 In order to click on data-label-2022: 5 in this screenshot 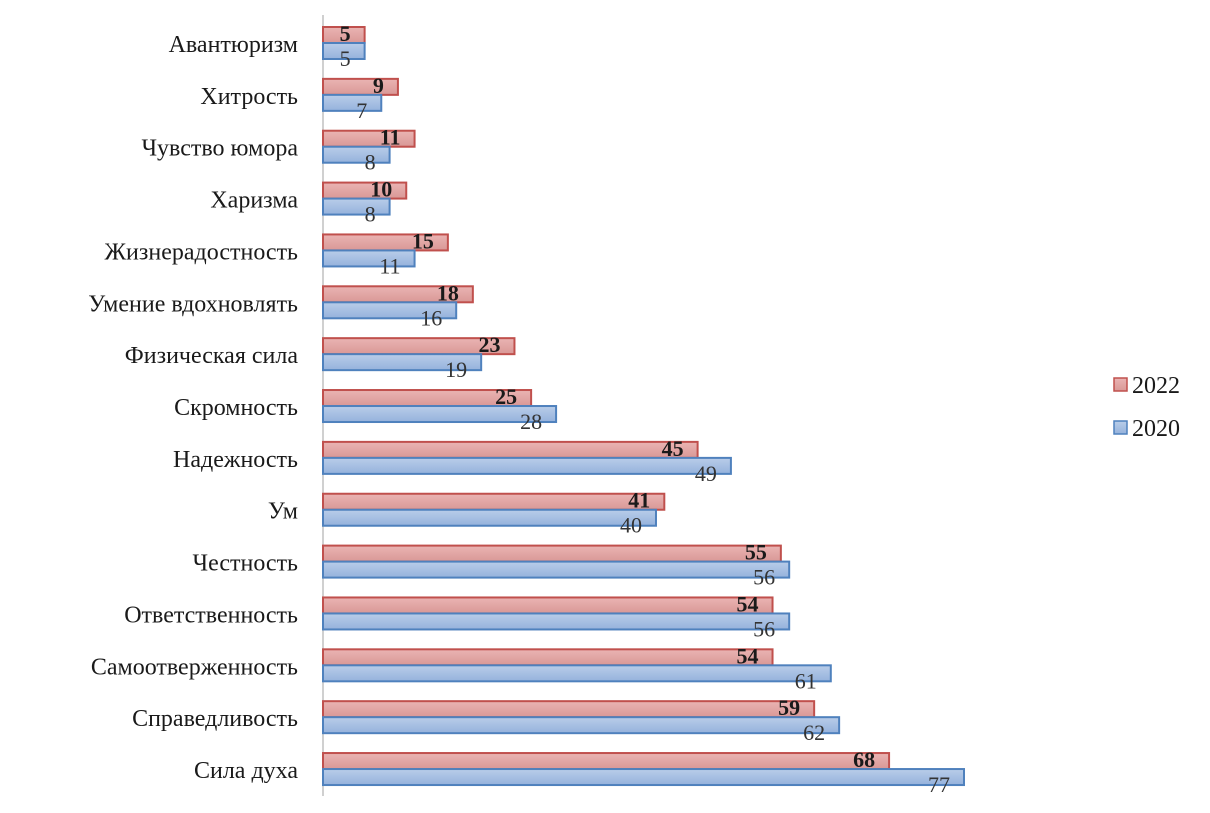, I will do `click(345, 33)`.